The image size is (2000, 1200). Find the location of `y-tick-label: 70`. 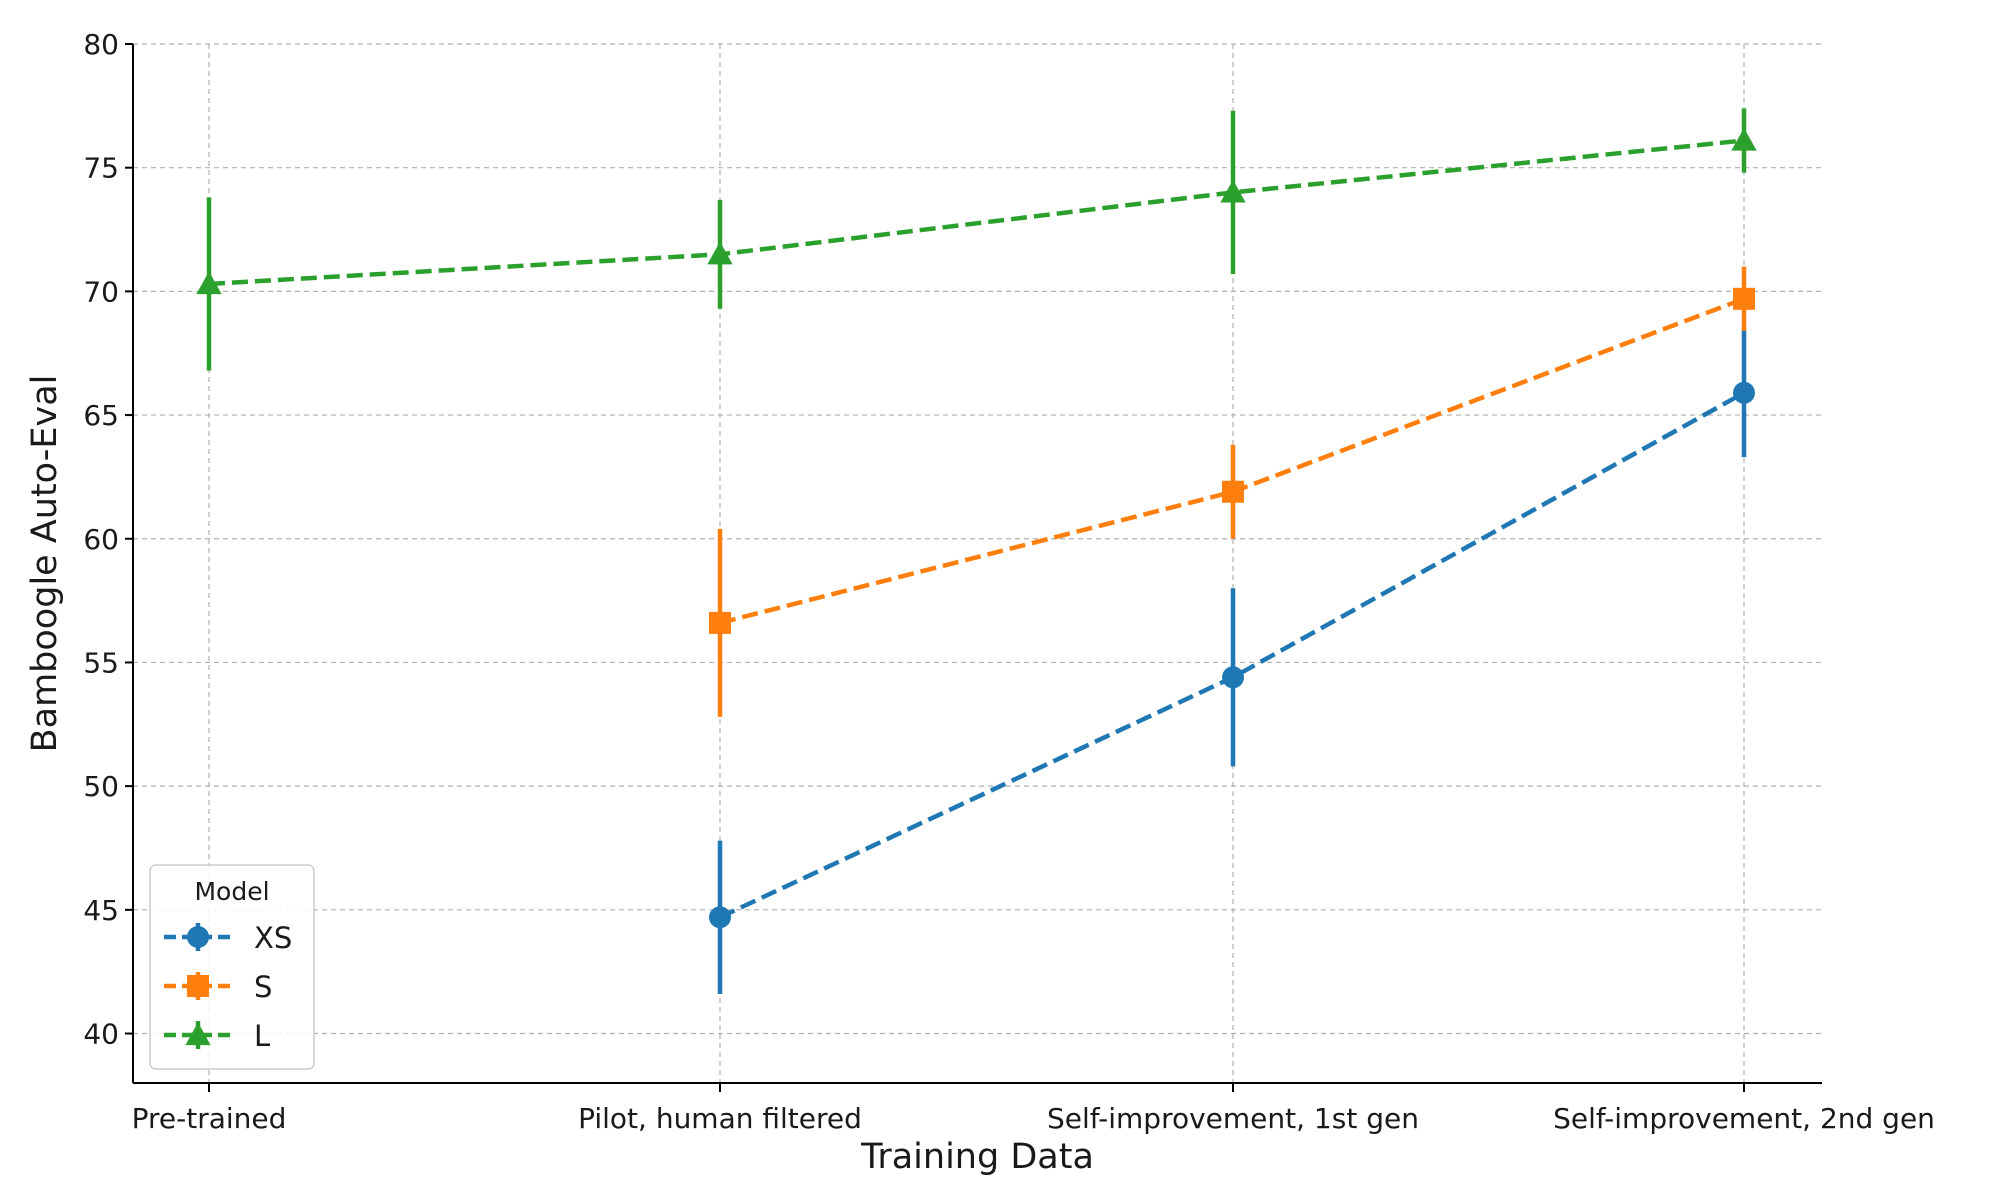

y-tick-label: 70 is located at coordinates (101, 291).